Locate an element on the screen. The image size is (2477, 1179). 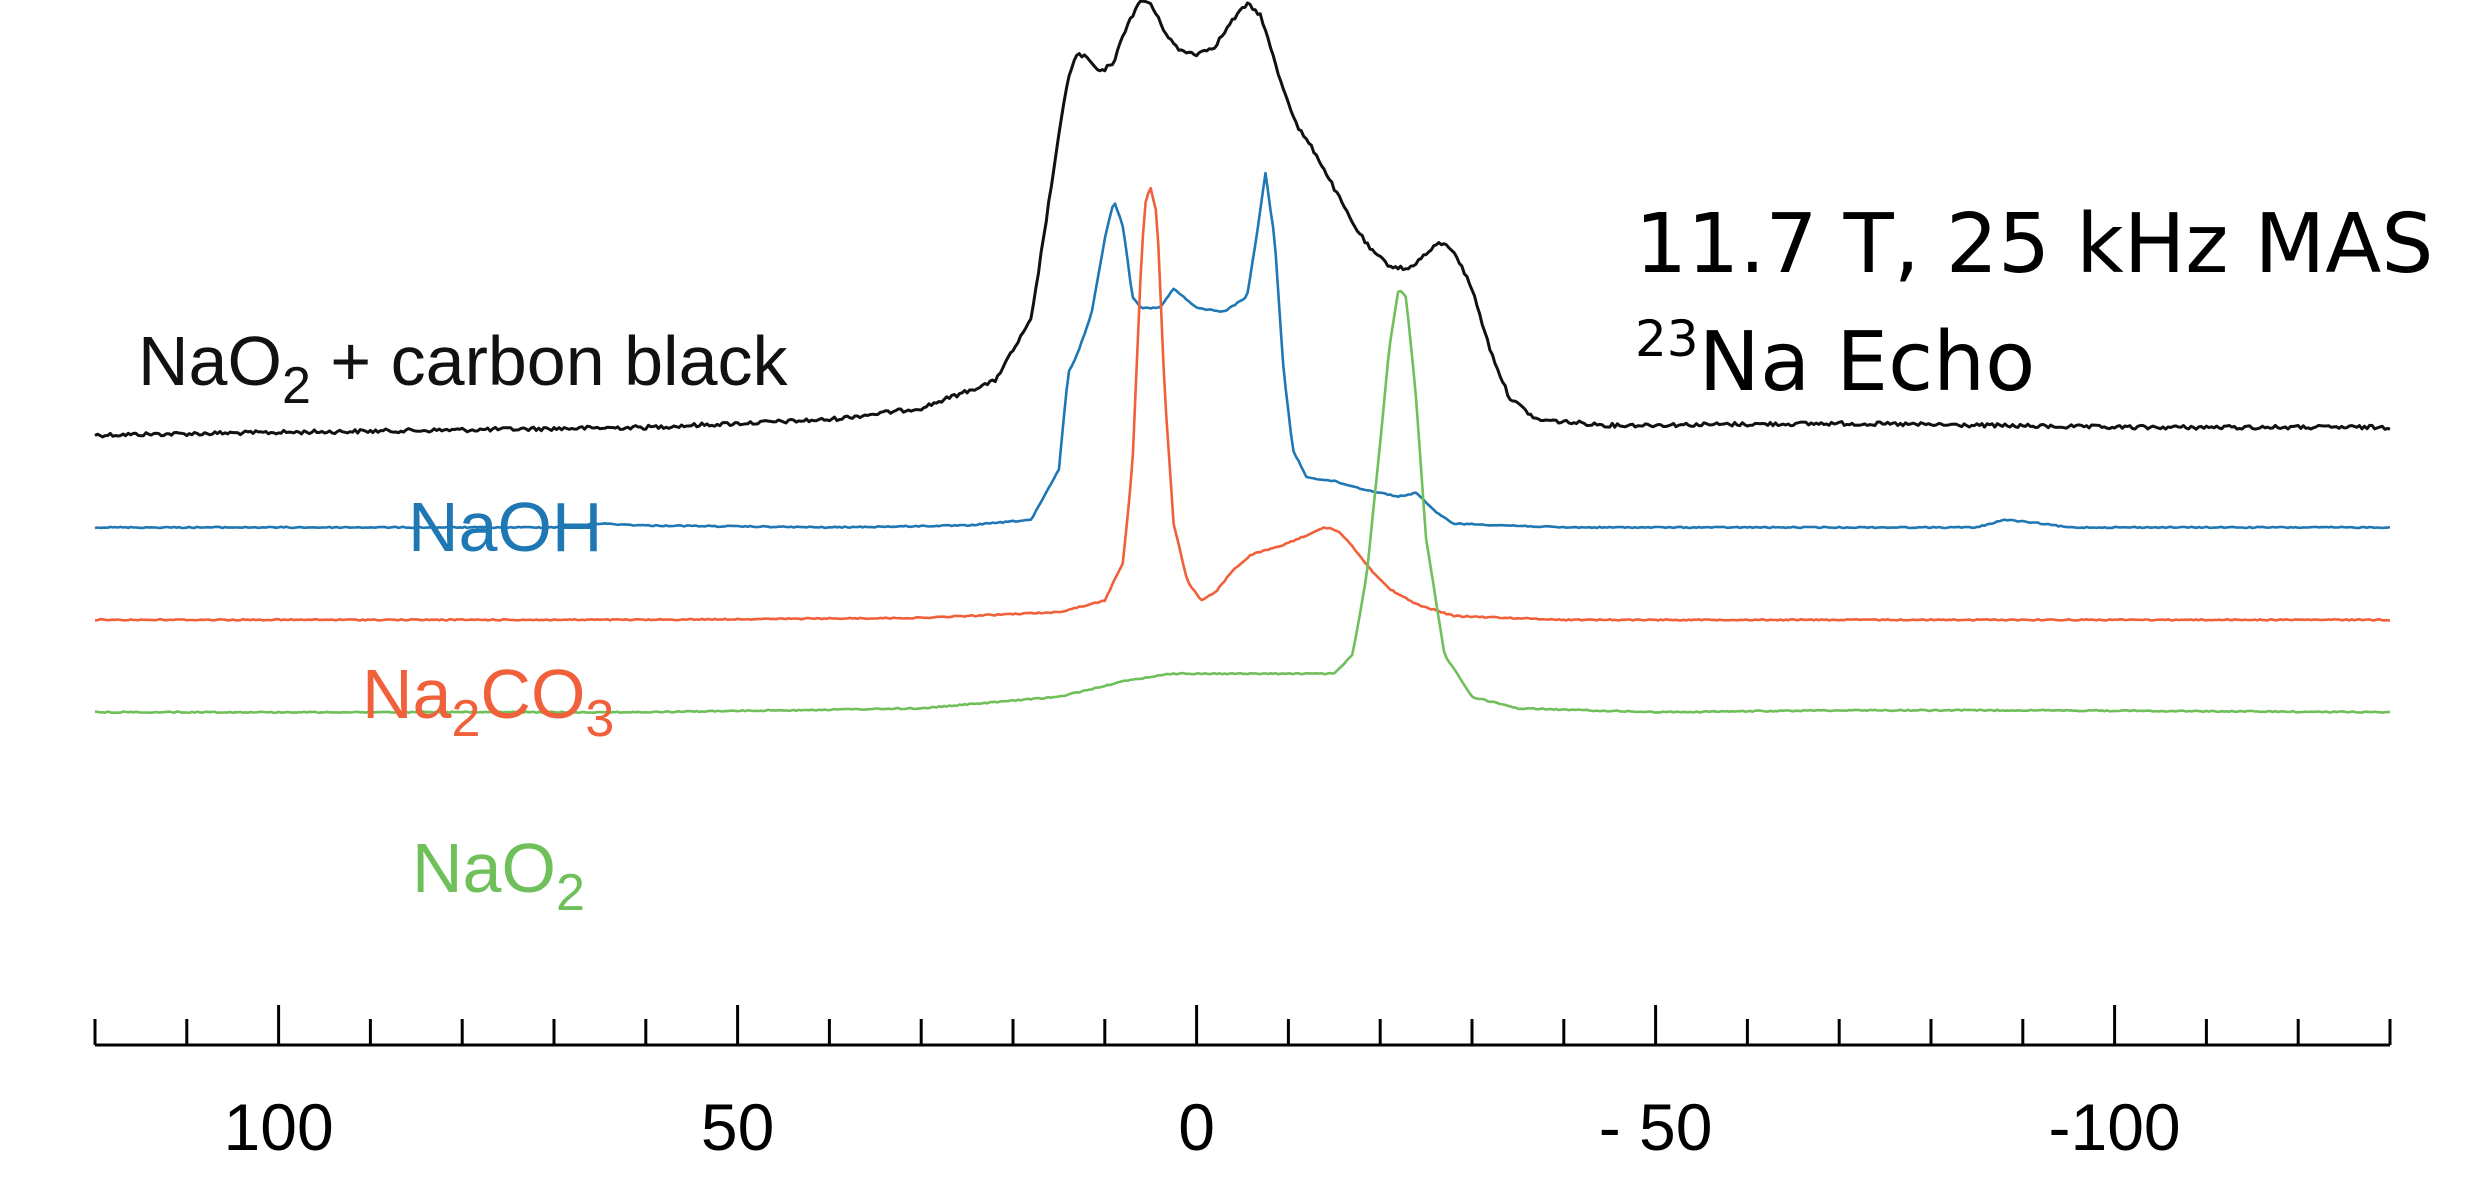
x-tick-label: -100 is located at coordinates (2115, 1127).